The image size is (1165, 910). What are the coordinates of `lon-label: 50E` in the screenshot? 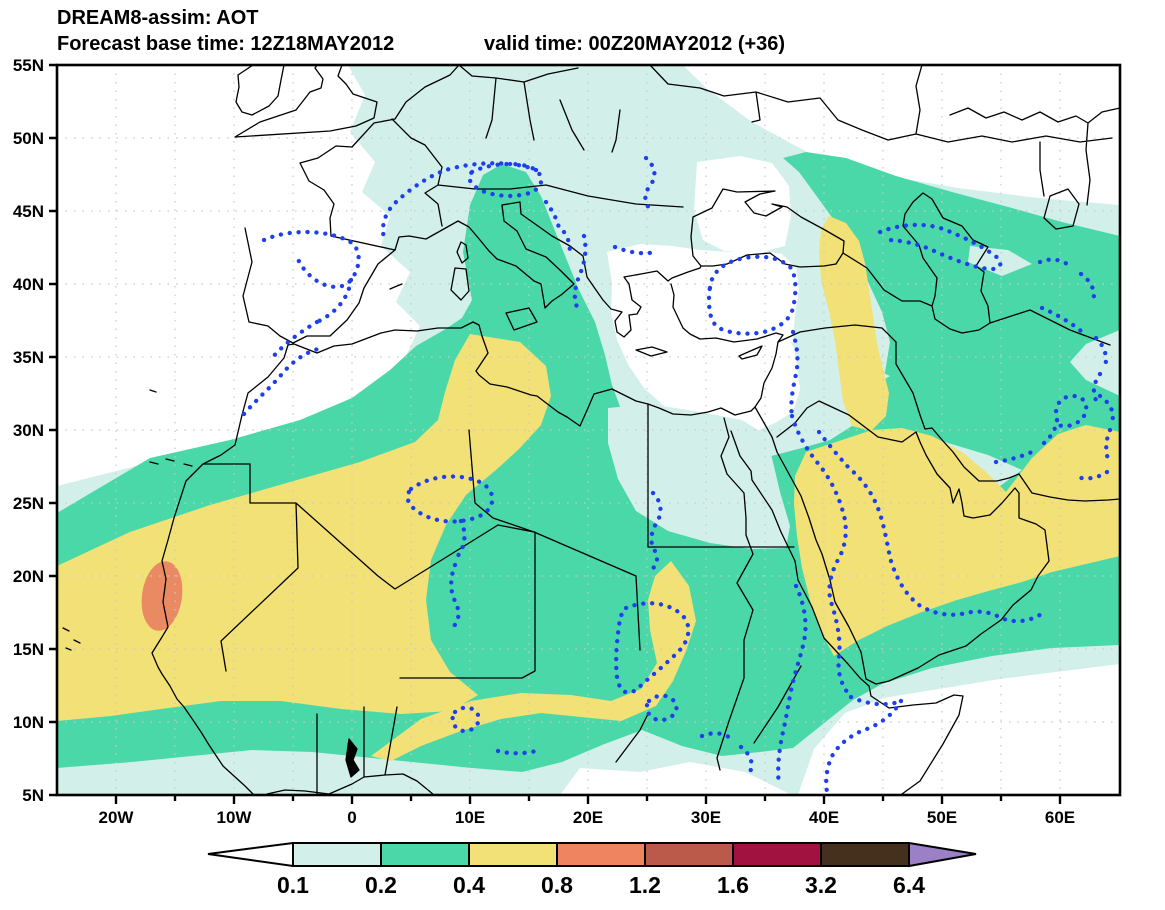 It's located at (942, 817).